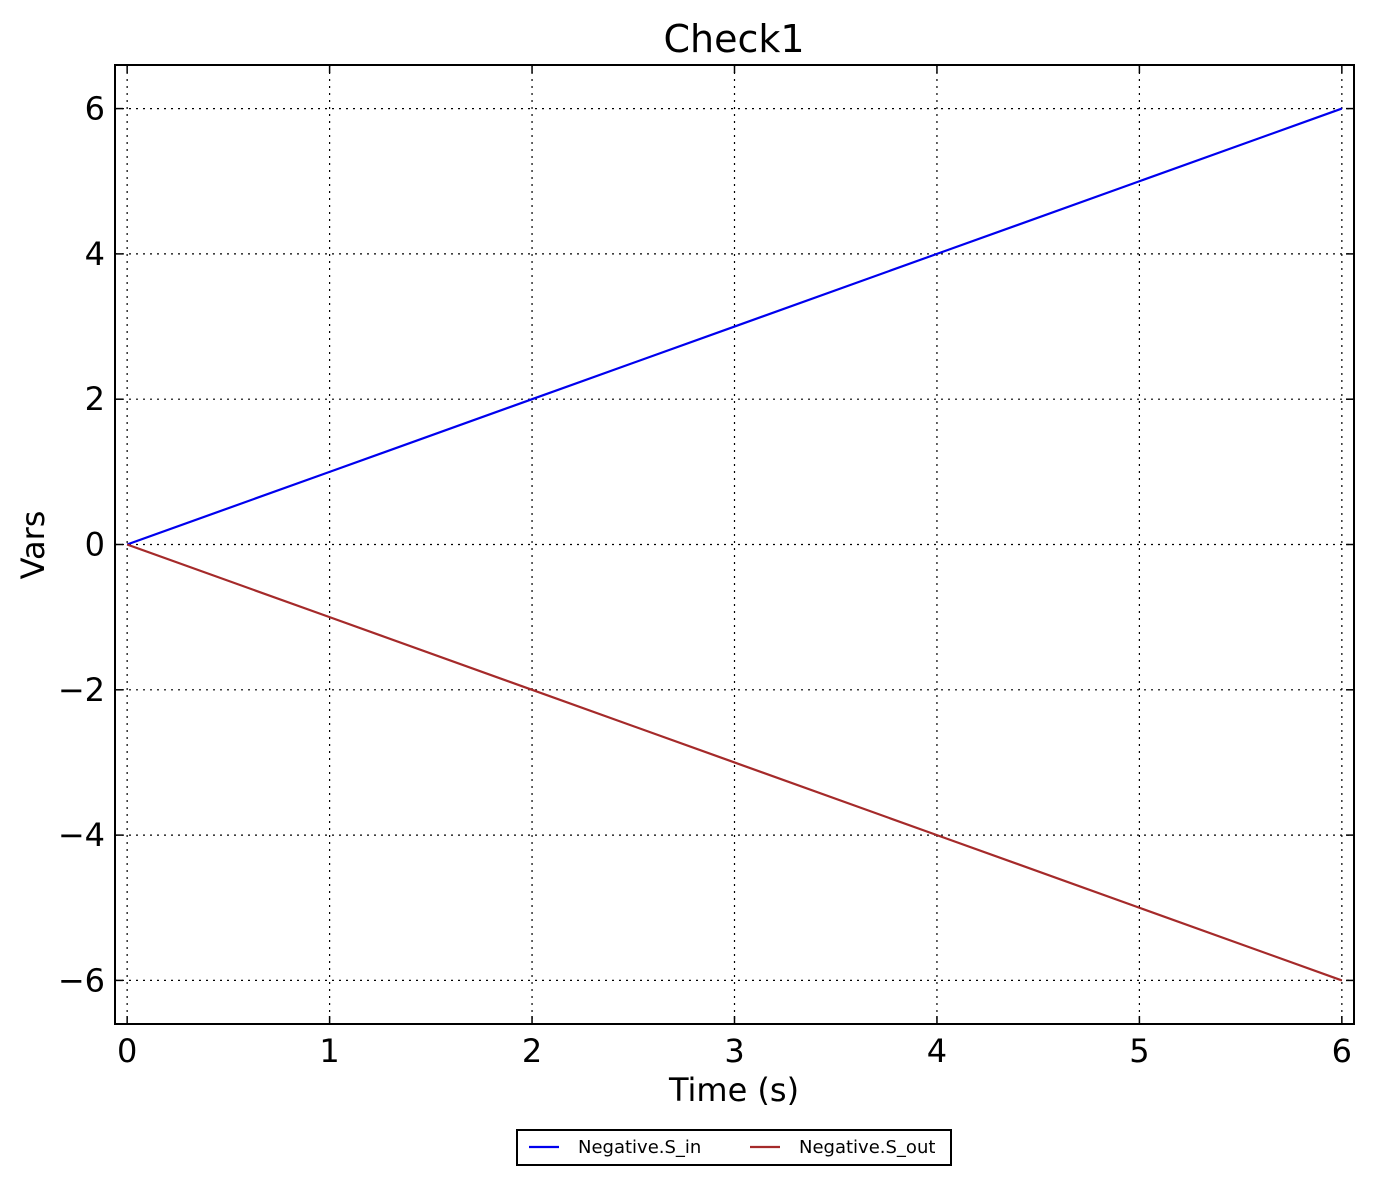 This screenshot has height=1189, width=1373. What do you see at coordinates (733, 39) in the screenshot?
I see `chart-title: Check1` at bounding box center [733, 39].